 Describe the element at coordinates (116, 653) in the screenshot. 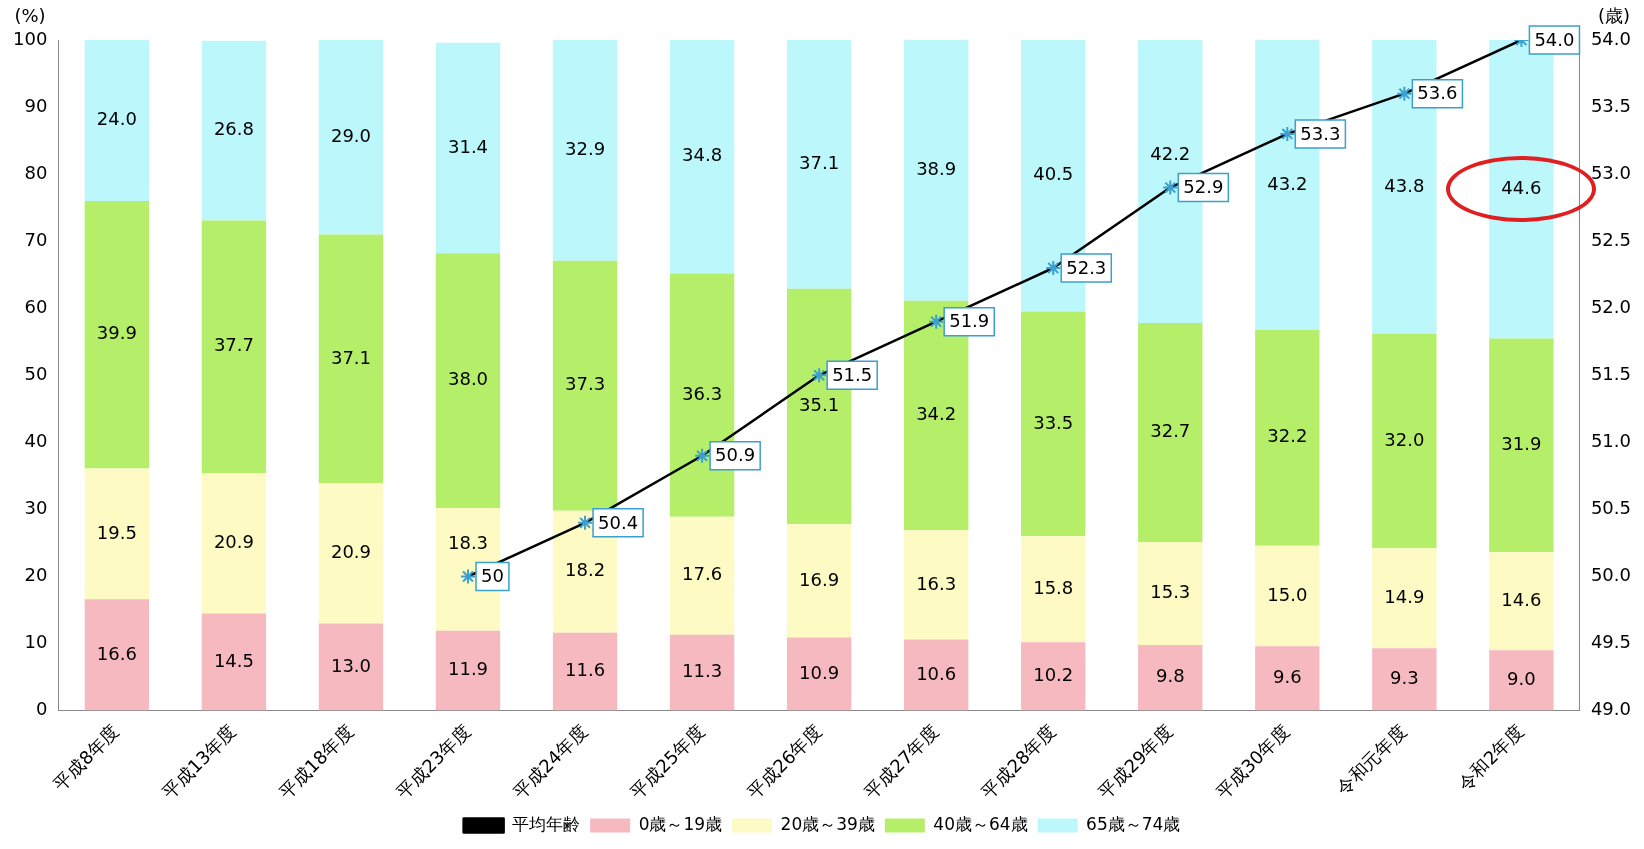

I see `data-label: 16.6` at that location.